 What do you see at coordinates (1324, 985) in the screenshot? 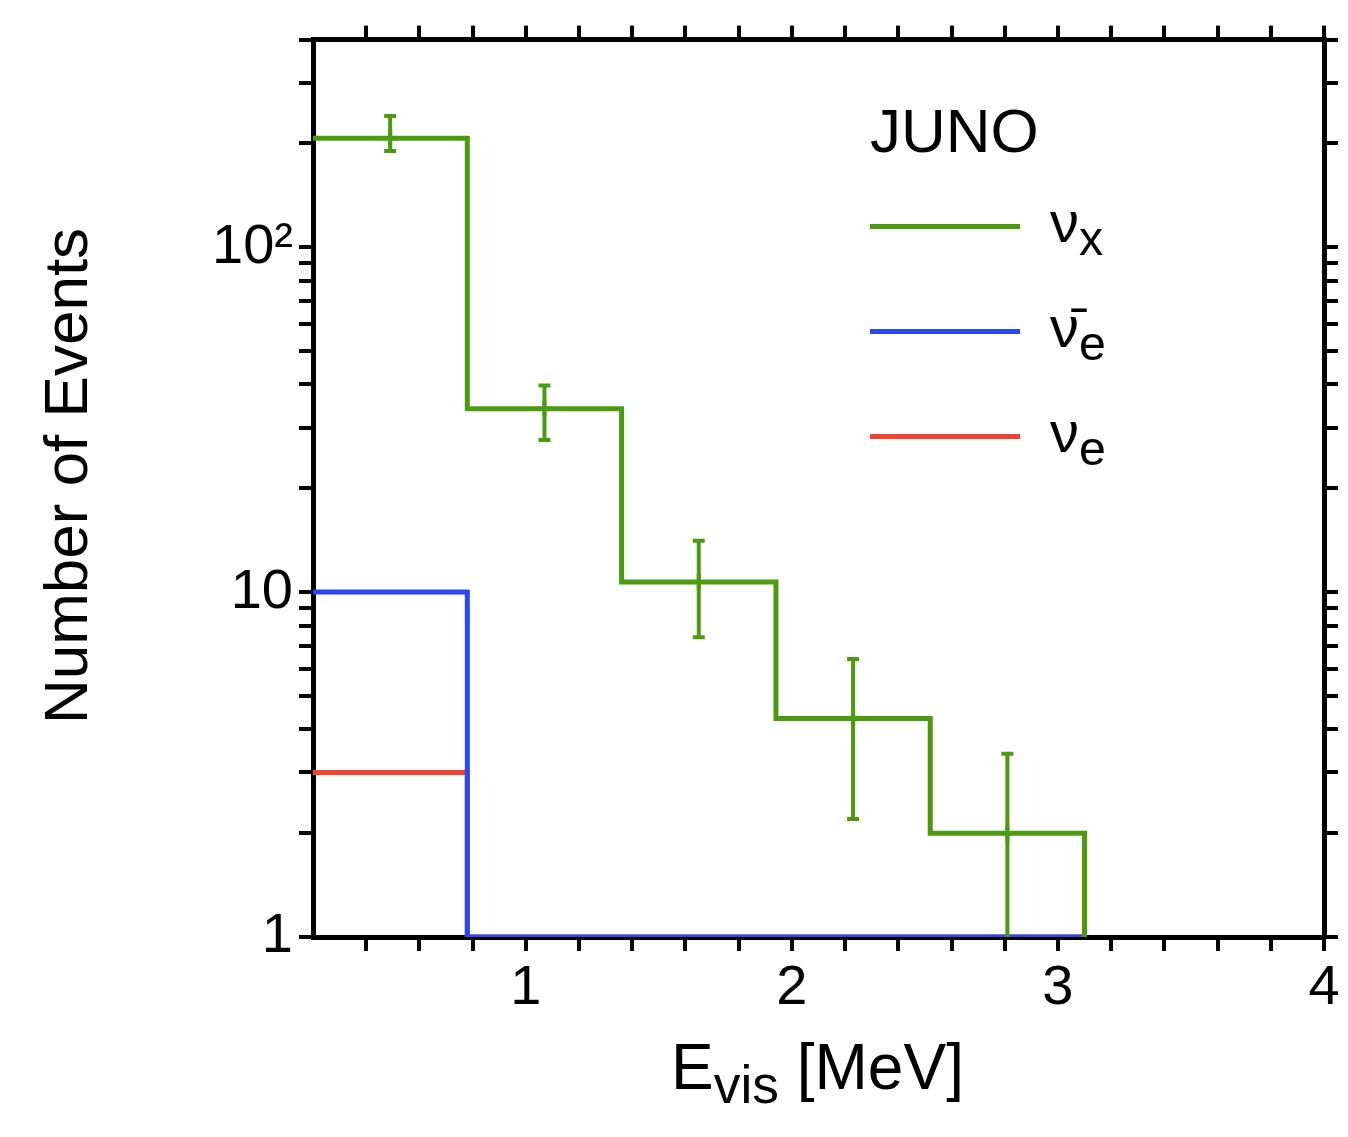
I see `x-tick-label: 4` at bounding box center [1324, 985].